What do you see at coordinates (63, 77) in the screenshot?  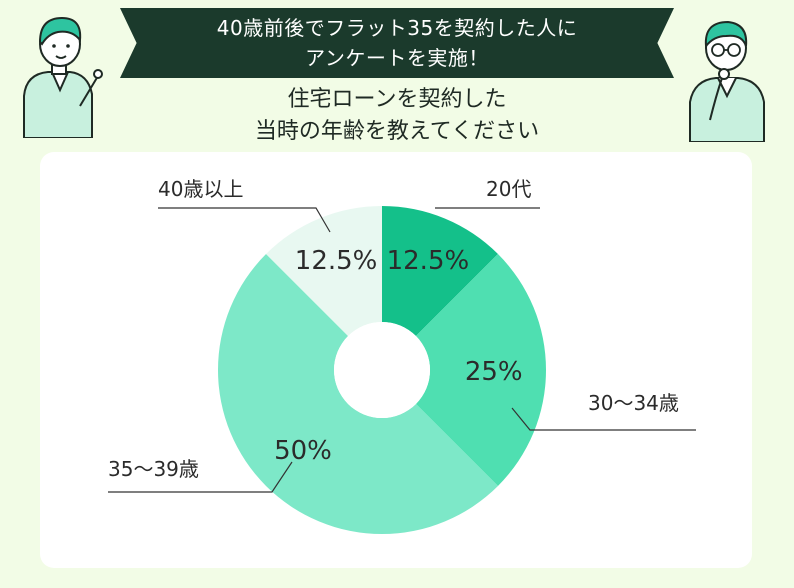 I see `pointing-person-illustration` at bounding box center [63, 77].